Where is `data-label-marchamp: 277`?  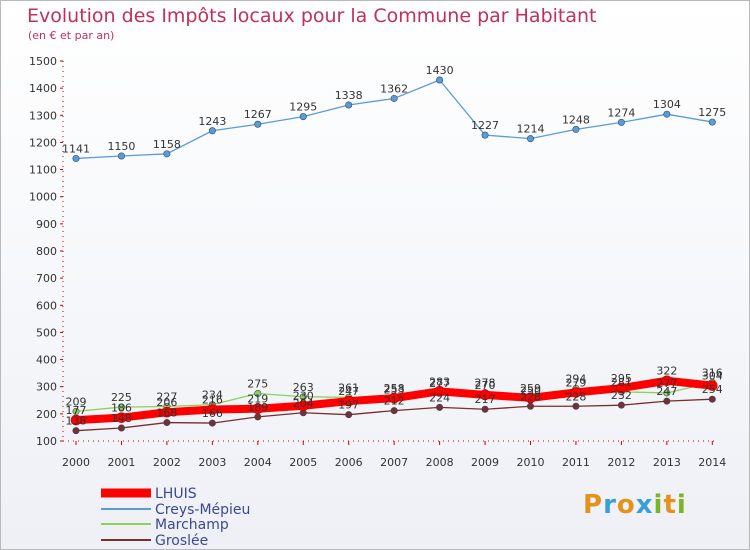 data-label-marchamp: 277 is located at coordinates (666, 383).